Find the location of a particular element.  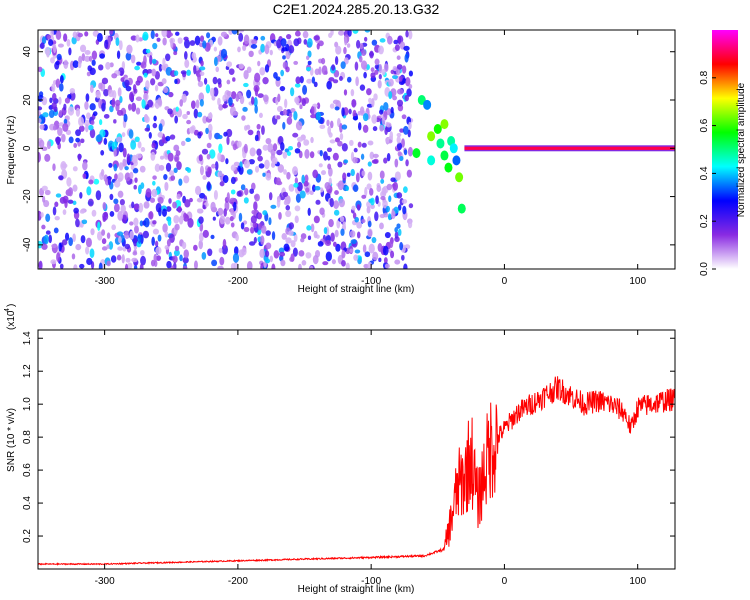

snr-scale-factor: (x10 4 ) is located at coordinates (10, 317).